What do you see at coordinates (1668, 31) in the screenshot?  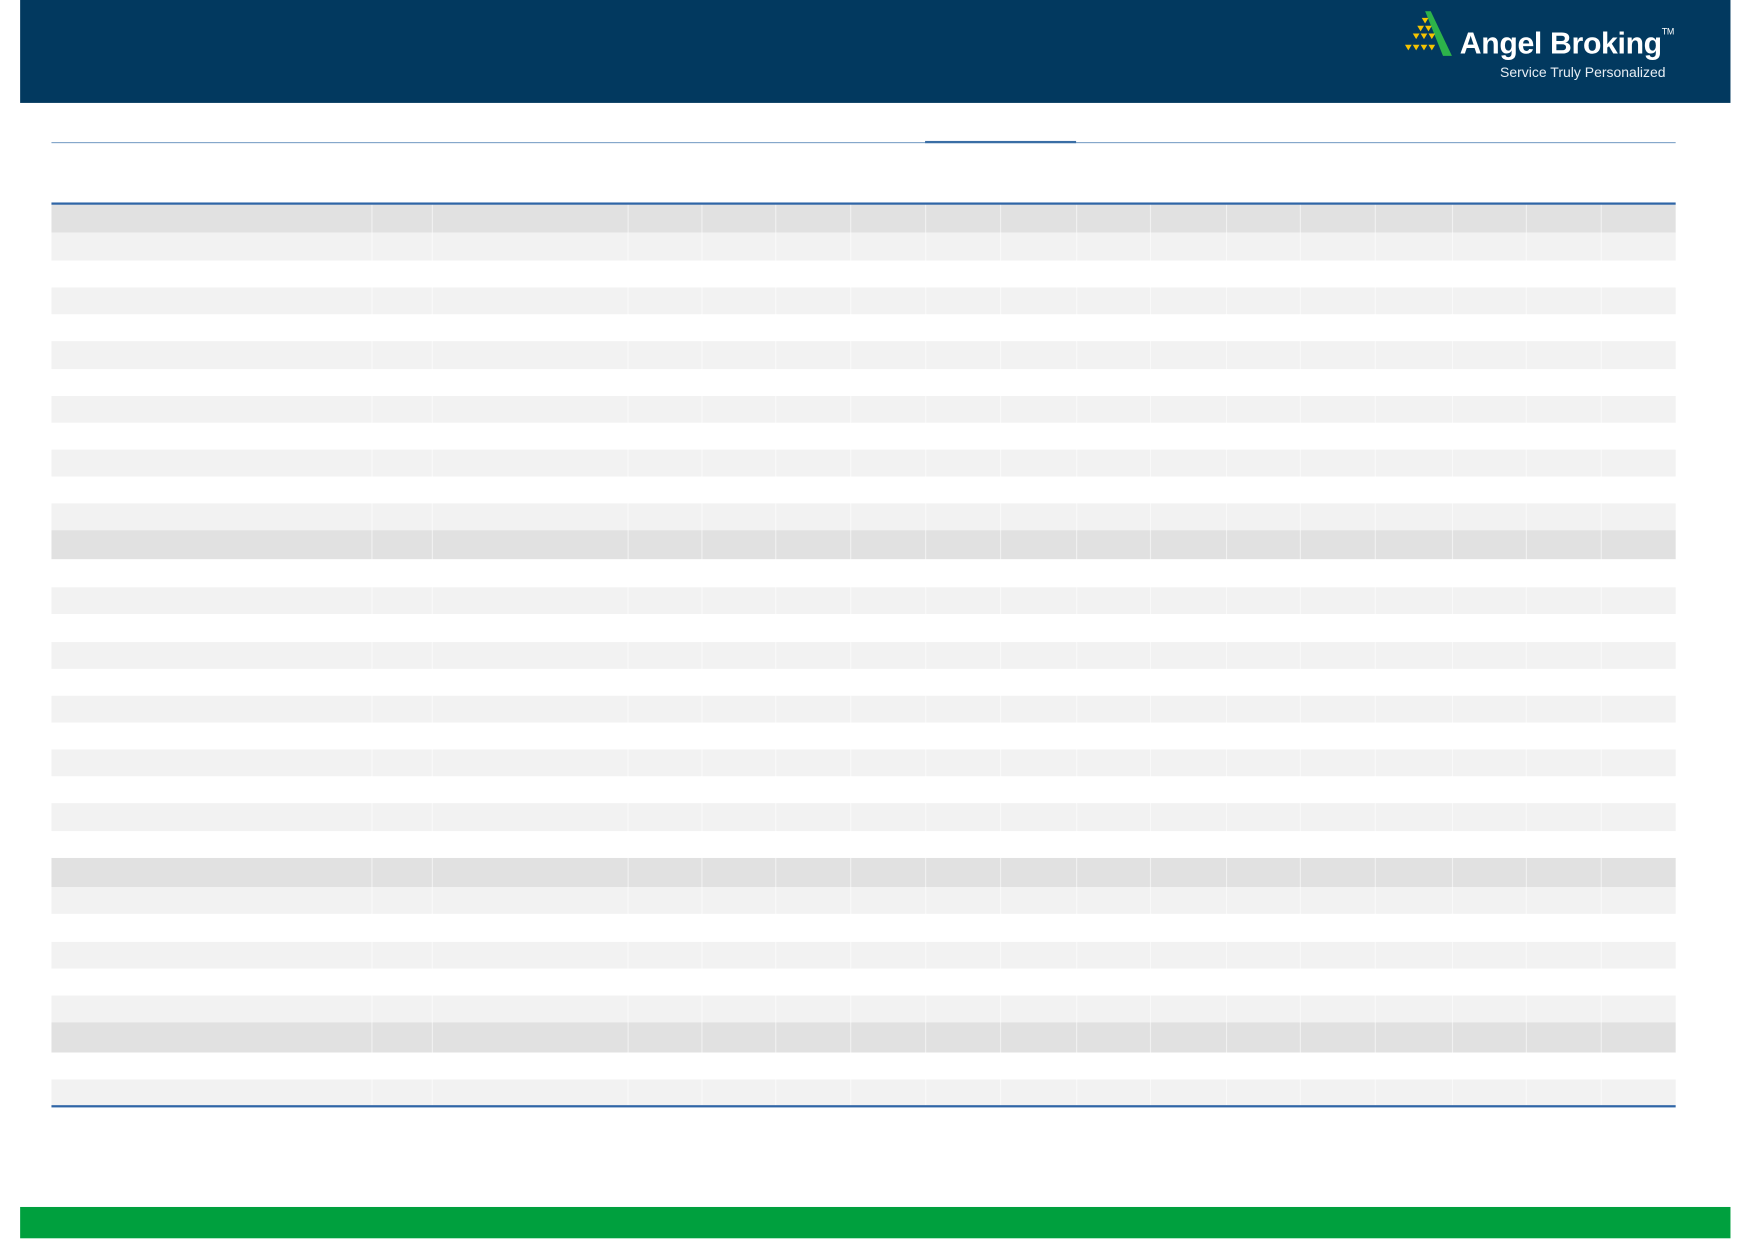 I see `trademark: TM` at bounding box center [1668, 31].